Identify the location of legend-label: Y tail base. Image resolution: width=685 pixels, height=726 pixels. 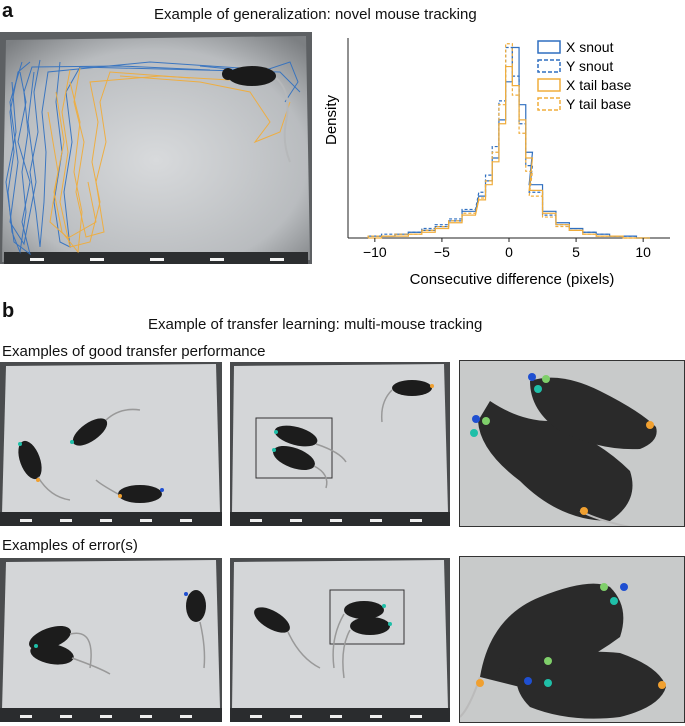
(598, 104).